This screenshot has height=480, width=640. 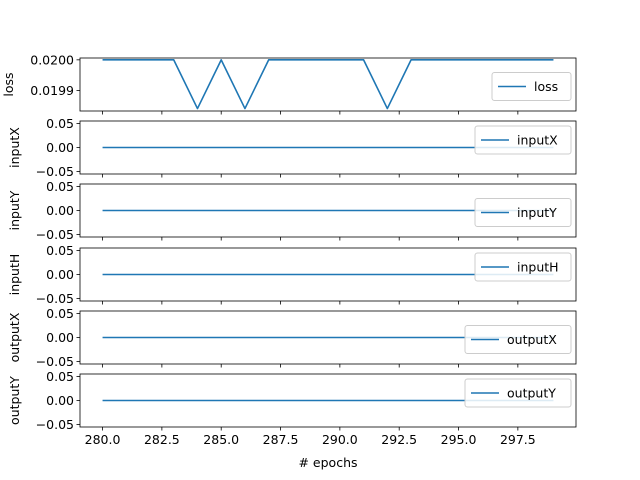 What do you see at coordinates (14, 147) in the screenshot?
I see `y-axis-label: inputX` at bounding box center [14, 147].